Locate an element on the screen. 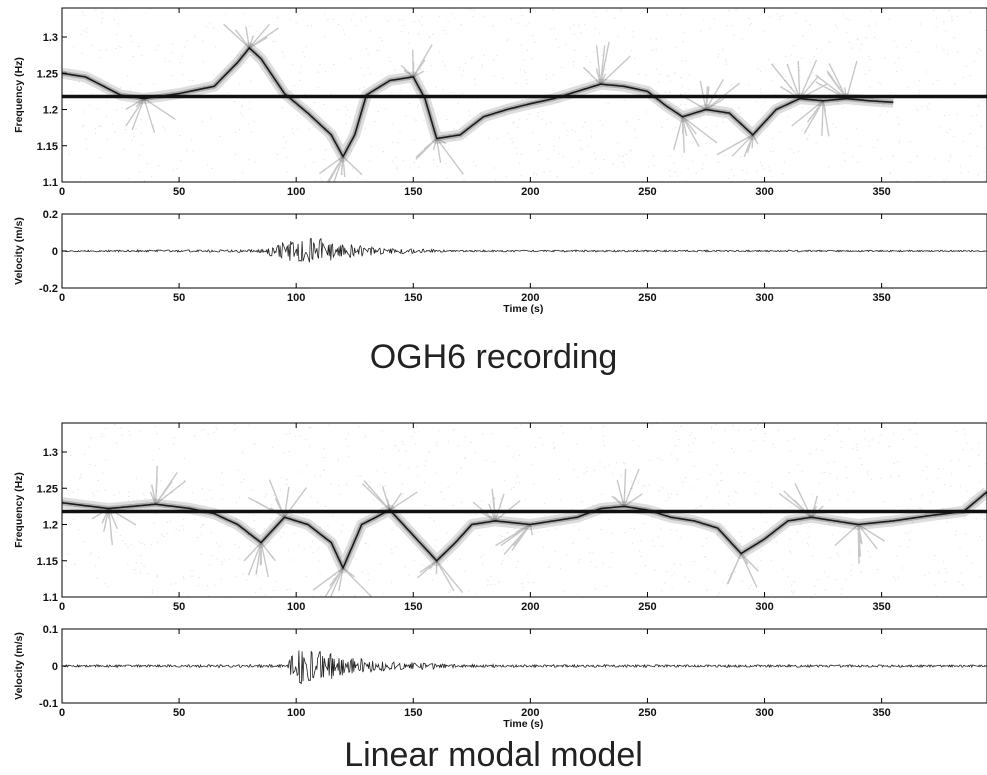 The height and width of the screenshot is (775, 987). y-tick-label: 0.2 is located at coordinates (50, 215).